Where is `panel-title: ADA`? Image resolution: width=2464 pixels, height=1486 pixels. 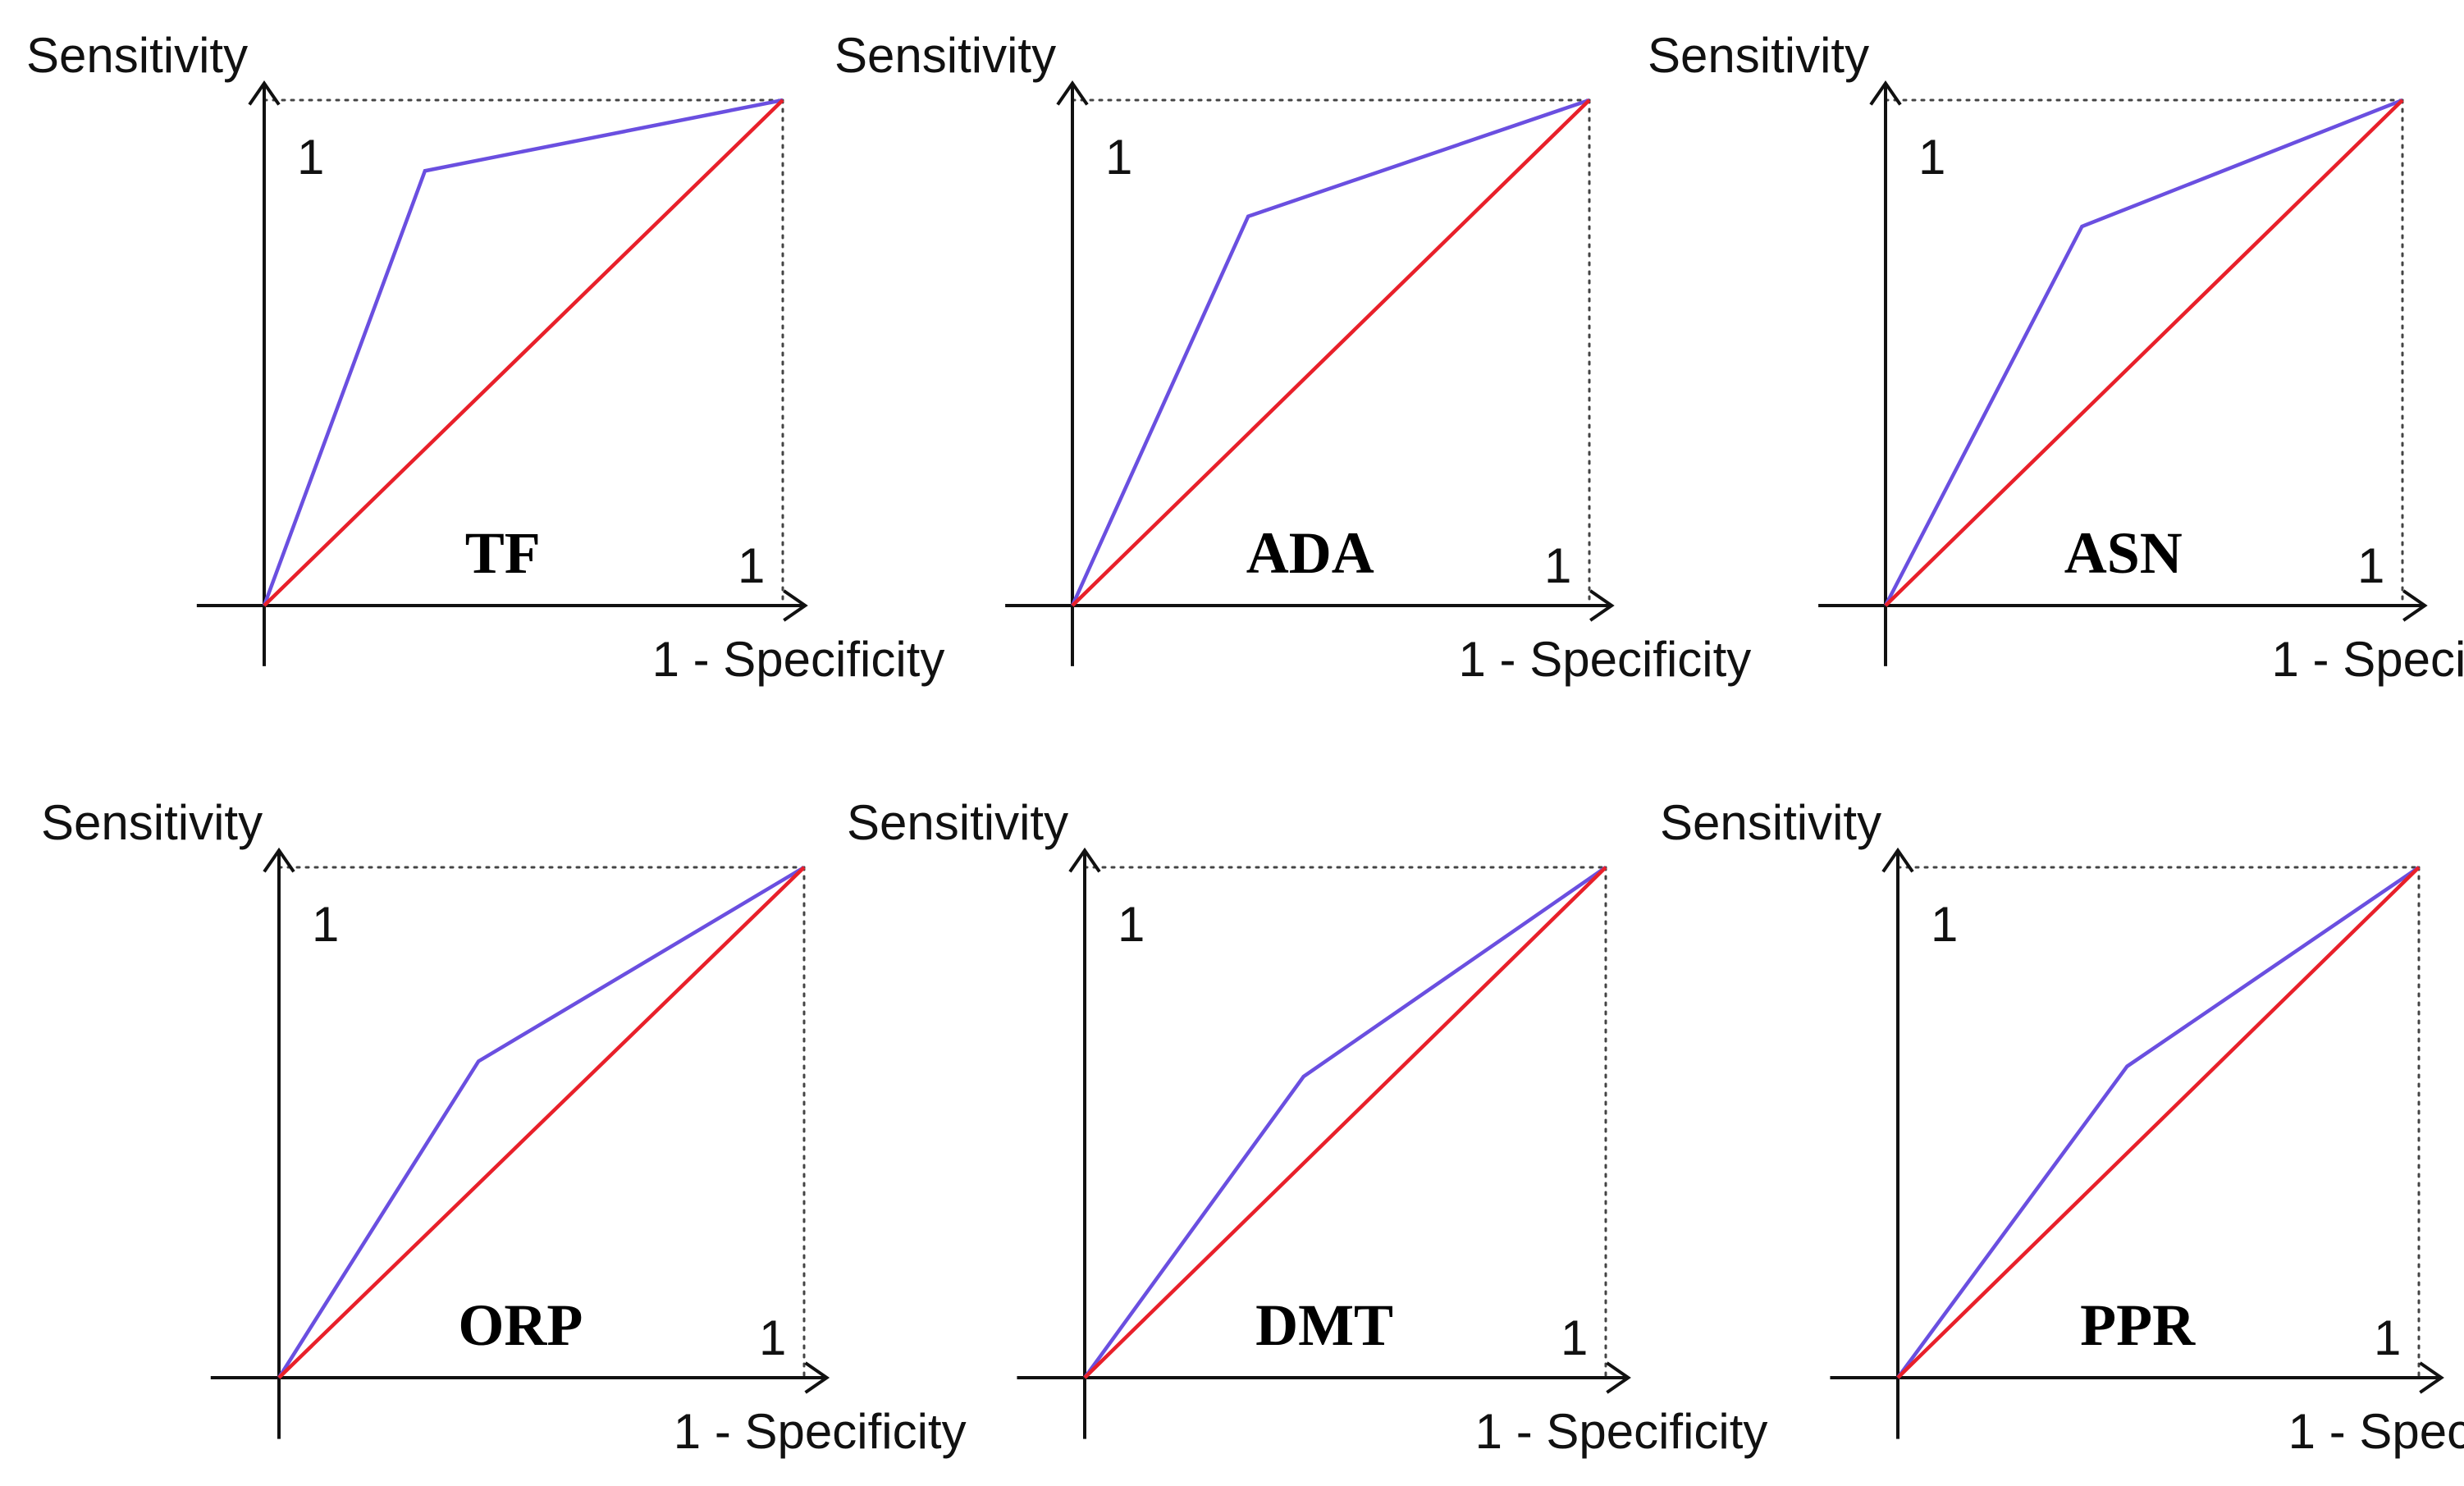
panel-title: ADA is located at coordinates (1310, 553).